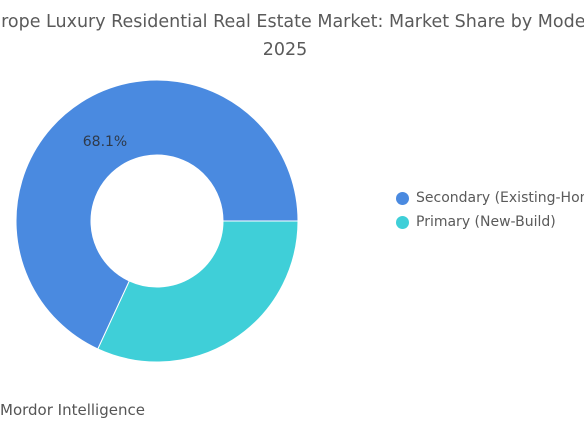 This screenshot has width=584, height=438. What do you see at coordinates (72, 410) in the screenshot?
I see `source-credit: Mordor Intelligence` at bounding box center [72, 410].